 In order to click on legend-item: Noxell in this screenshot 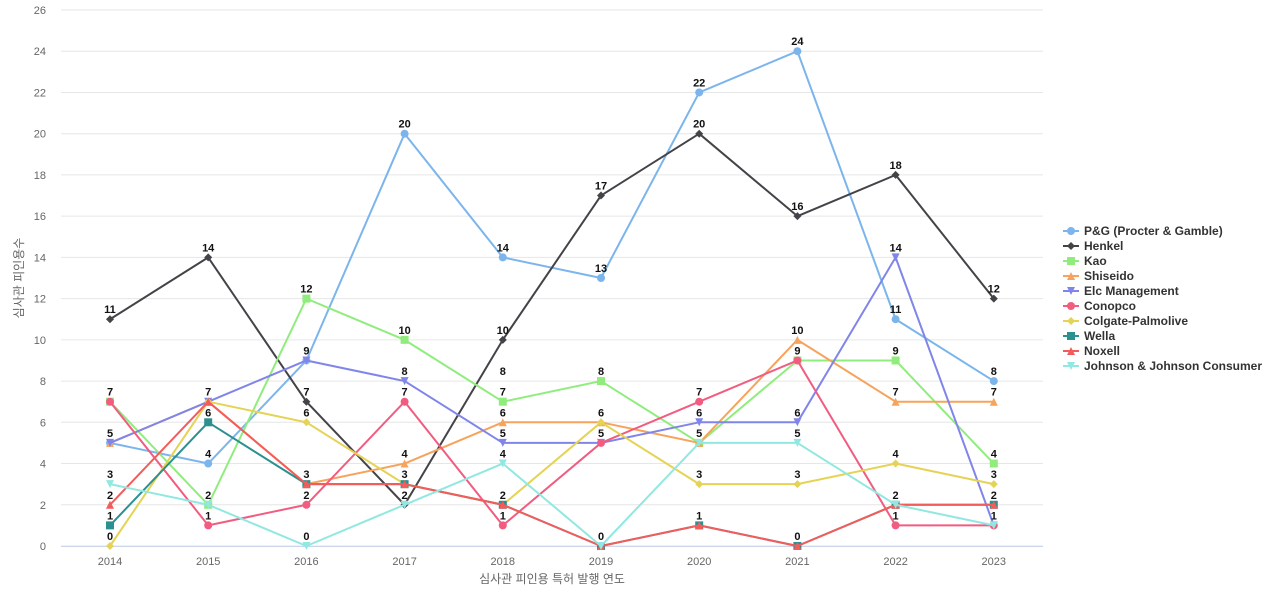, I will do `click(1162, 350)`.